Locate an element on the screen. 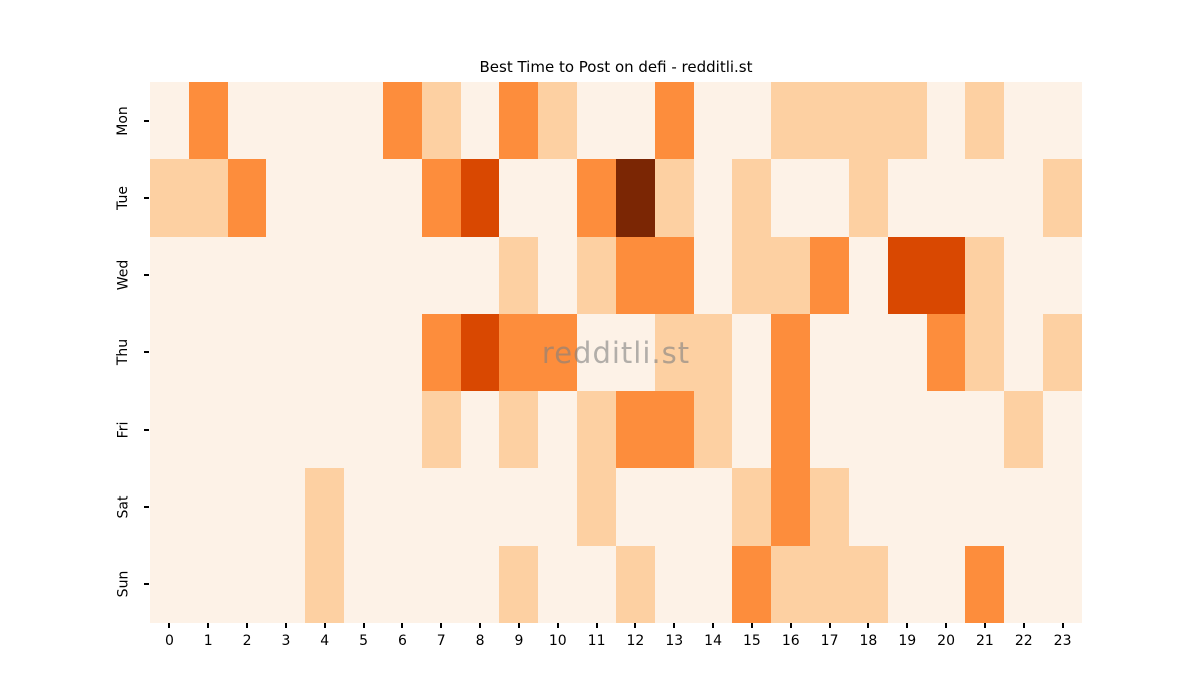  y-tick-label-Tue: Tue is located at coordinates (123, 197).